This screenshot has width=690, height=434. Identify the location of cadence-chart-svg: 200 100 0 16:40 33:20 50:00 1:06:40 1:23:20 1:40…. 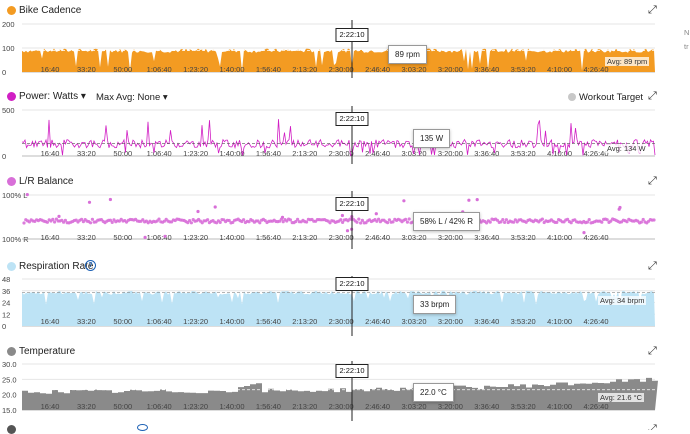
(328, 49).